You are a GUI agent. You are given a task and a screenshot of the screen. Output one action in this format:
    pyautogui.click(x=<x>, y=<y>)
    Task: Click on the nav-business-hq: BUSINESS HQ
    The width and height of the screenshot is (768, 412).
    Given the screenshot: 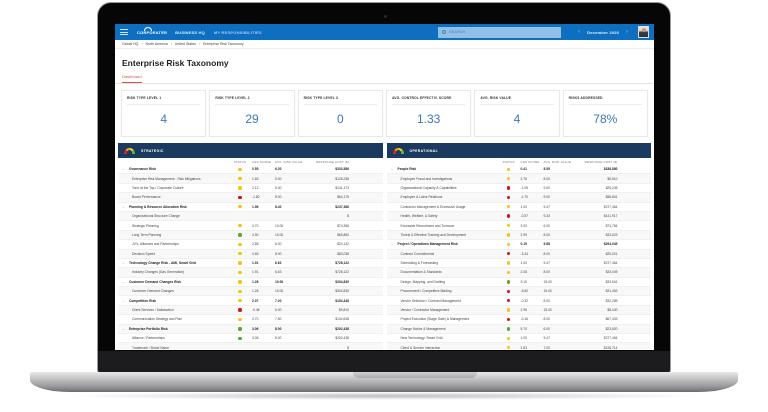 What is the action you would take?
    pyautogui.click(x=190, y=32)
    